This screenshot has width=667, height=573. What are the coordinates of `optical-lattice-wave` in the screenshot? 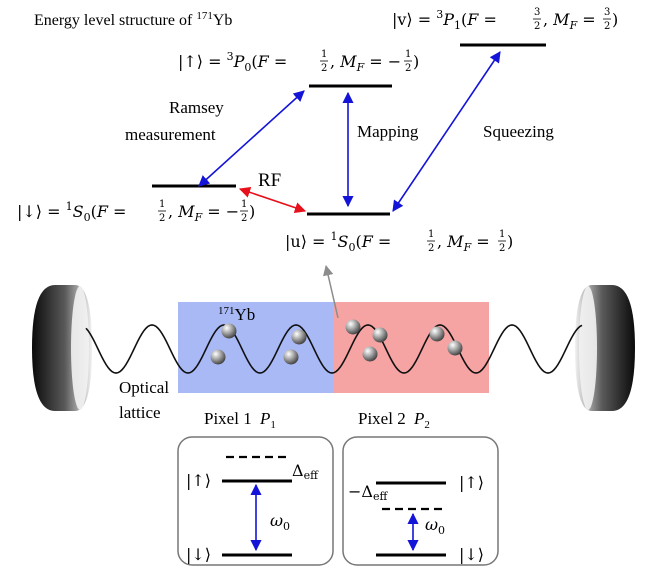 It's located at (334, 349).